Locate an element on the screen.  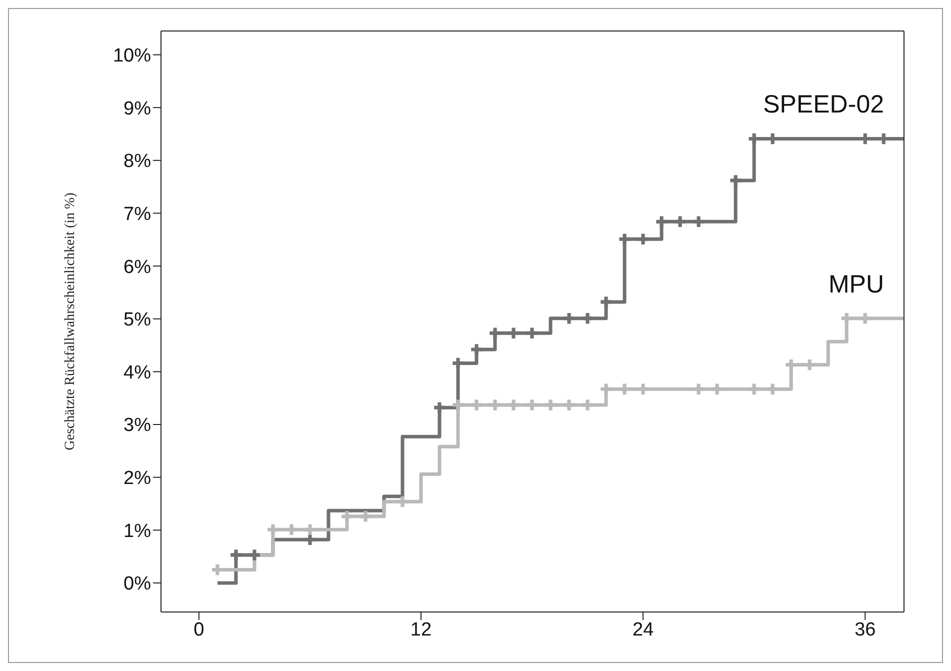
y-tick-label: 10% is located at coordinates (132, 56).